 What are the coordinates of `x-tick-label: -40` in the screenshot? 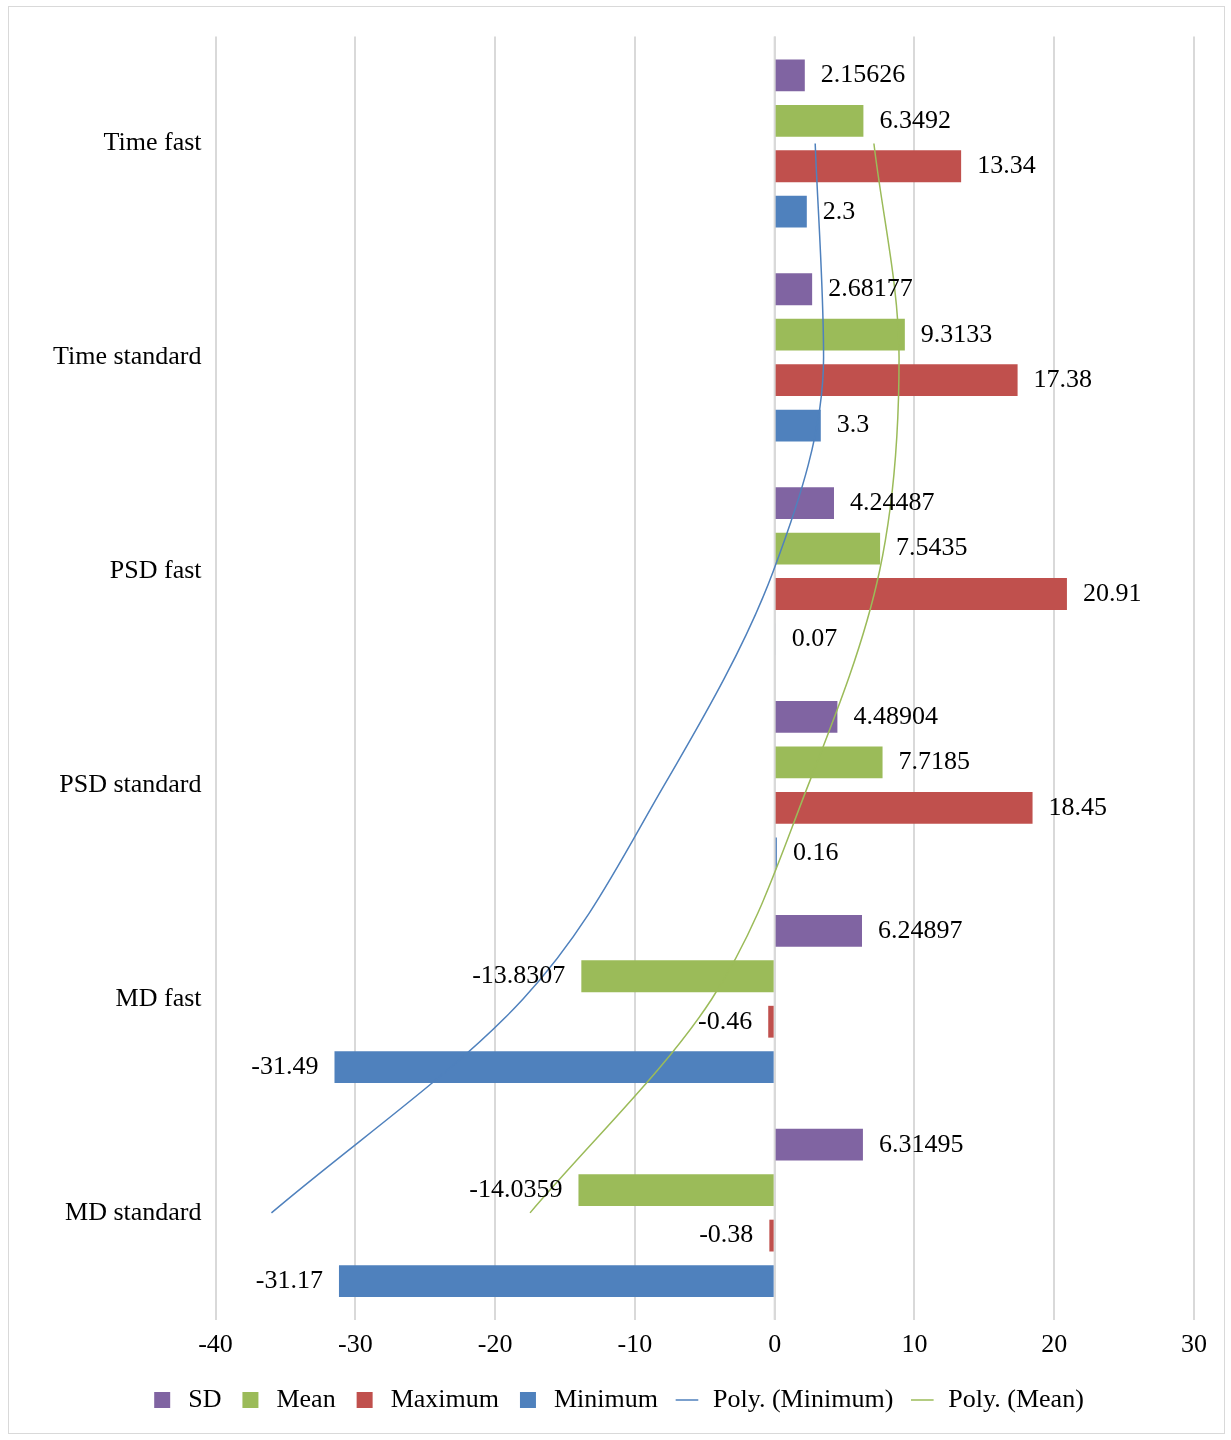 It's located at (215, 1344).